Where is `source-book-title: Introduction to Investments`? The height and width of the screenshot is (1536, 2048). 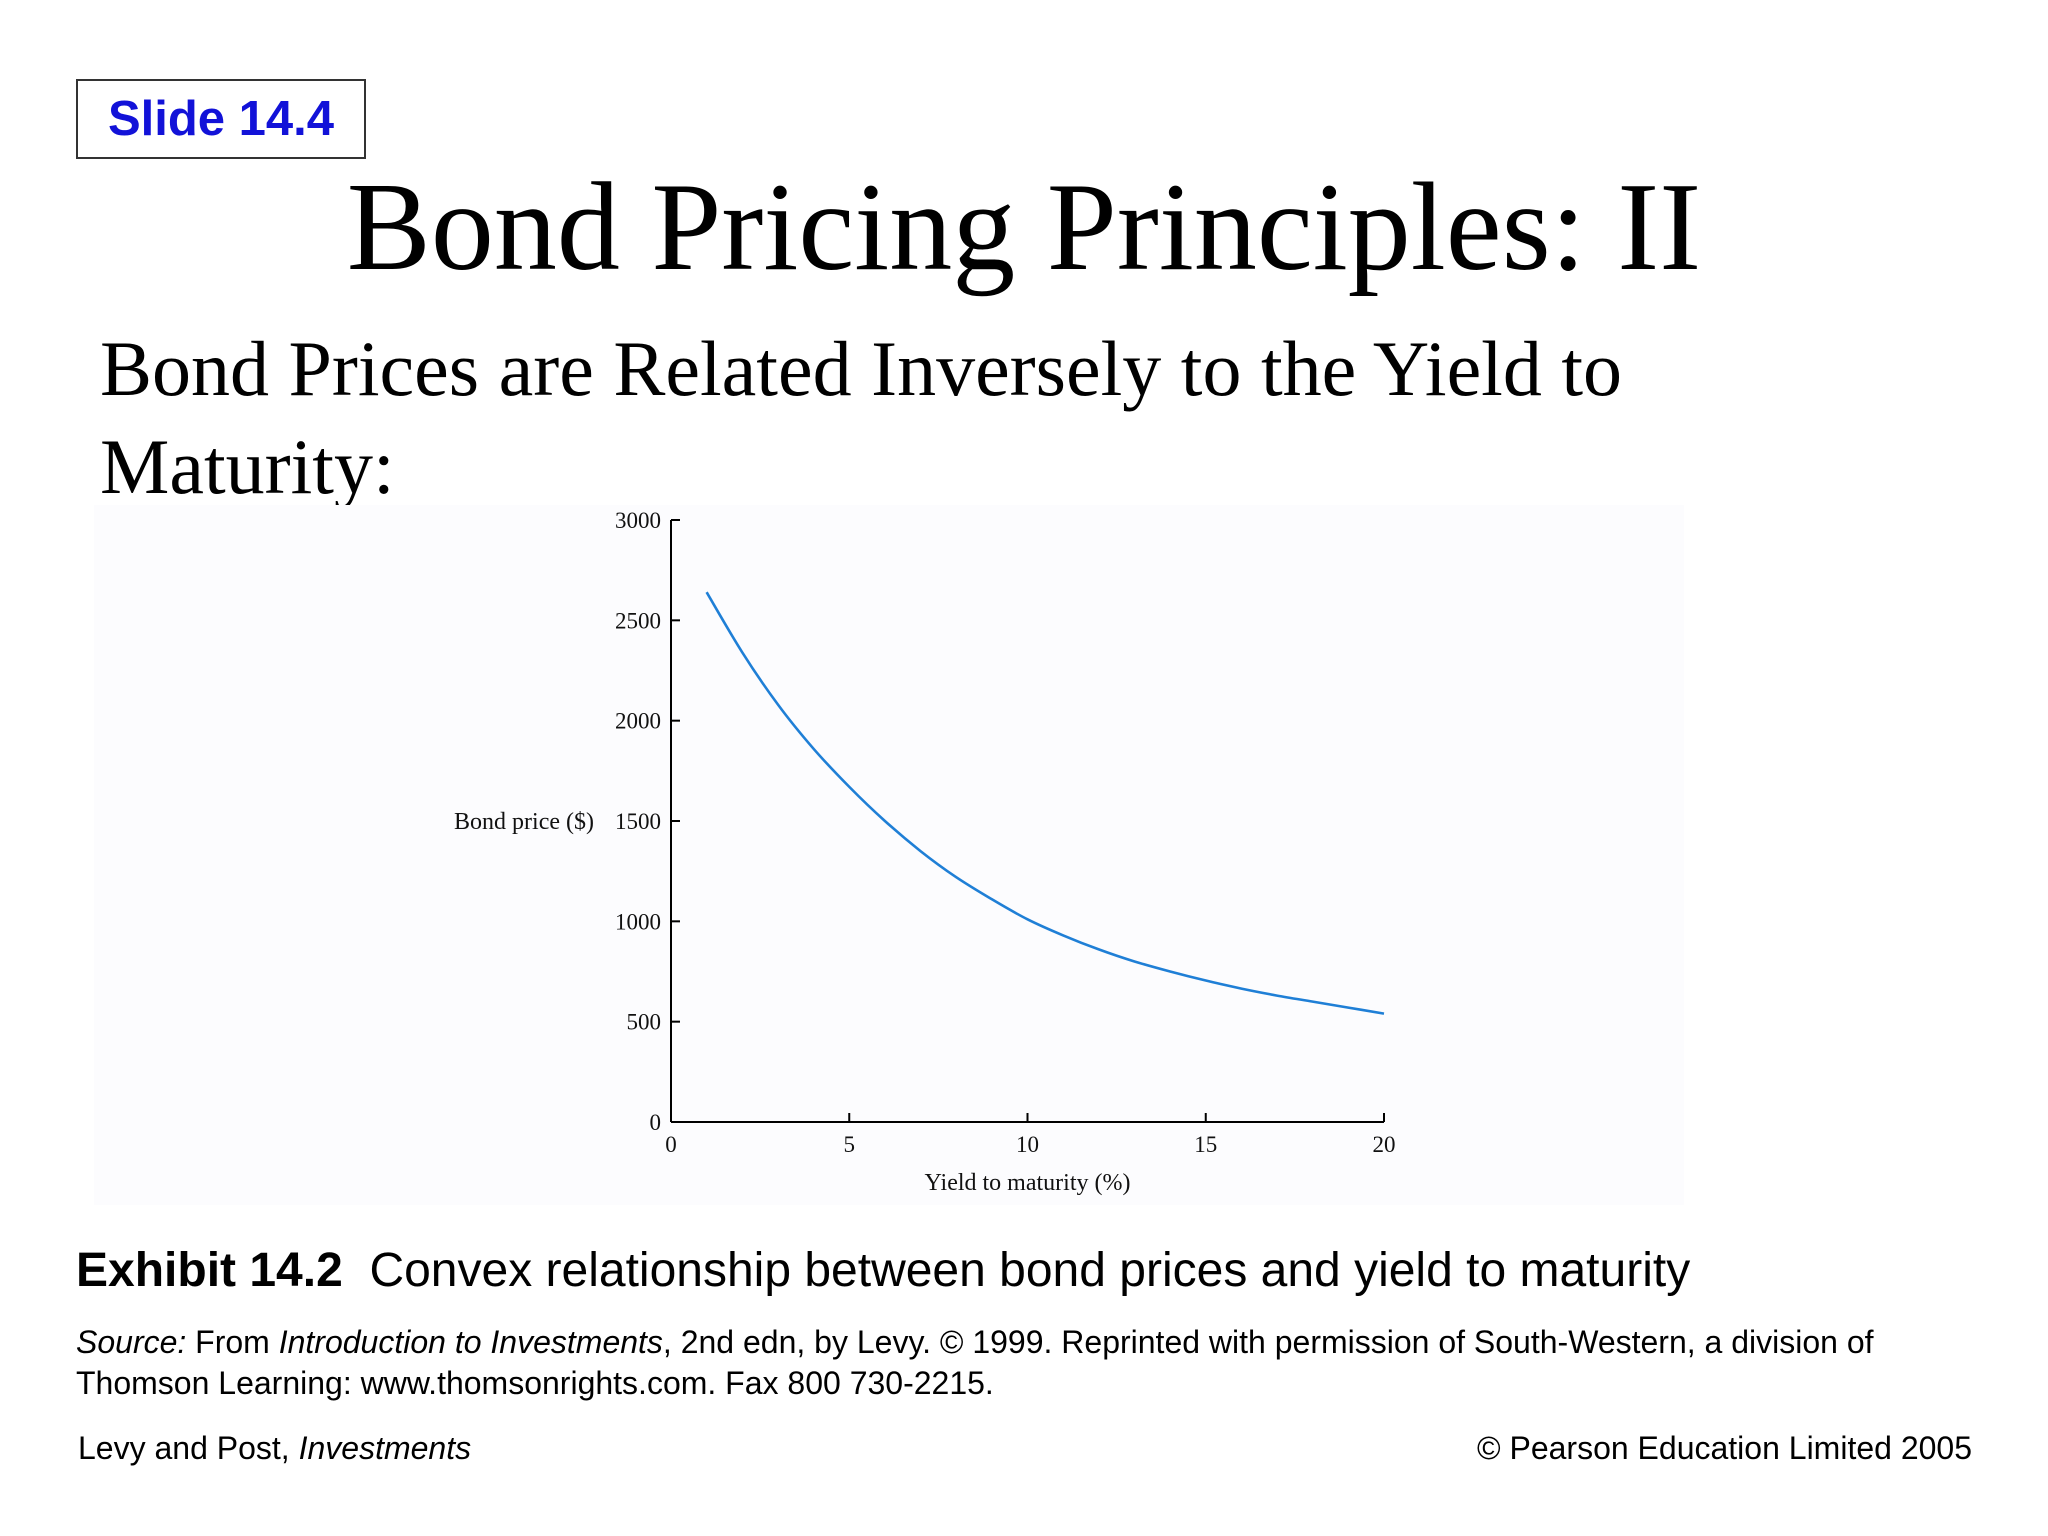
source-book-title: Introduction to Investments is located at coordinates (470, 1342).